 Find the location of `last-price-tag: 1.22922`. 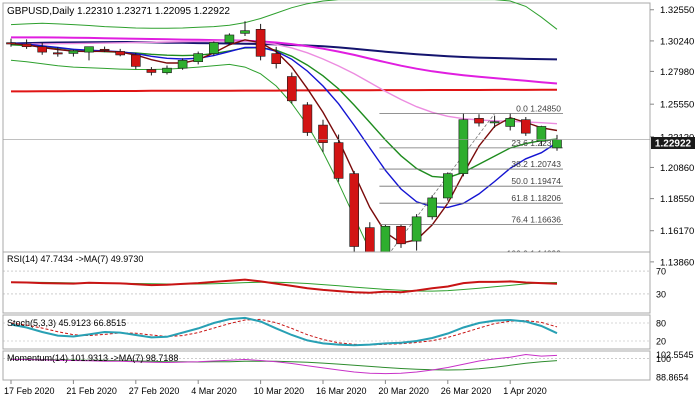

last-price-tag: 1.22922 is located at coordinates (673, 143).